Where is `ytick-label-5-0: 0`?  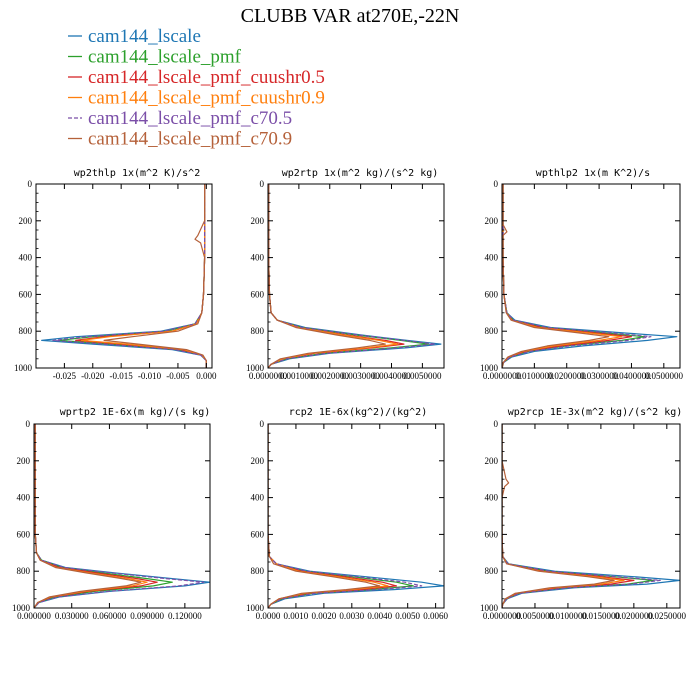 ytick-label-5-0: 0 is located at coordinates (496, 424).